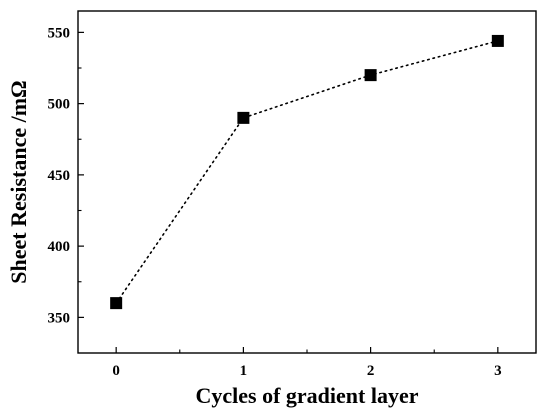 The width and height of the screenshot is (550, 417). I want to click on x-axis-ticks: 0 1 2 3, so click(307, 363).